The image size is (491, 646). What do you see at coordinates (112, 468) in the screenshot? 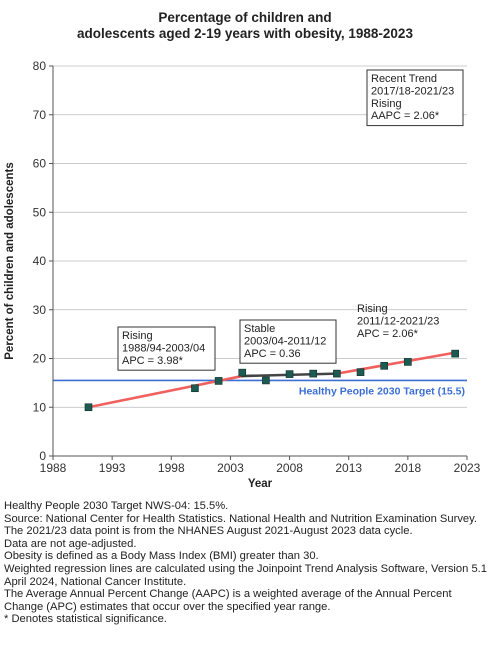
I see `x-tick-label: 1993` at bounding box center [112, 468].